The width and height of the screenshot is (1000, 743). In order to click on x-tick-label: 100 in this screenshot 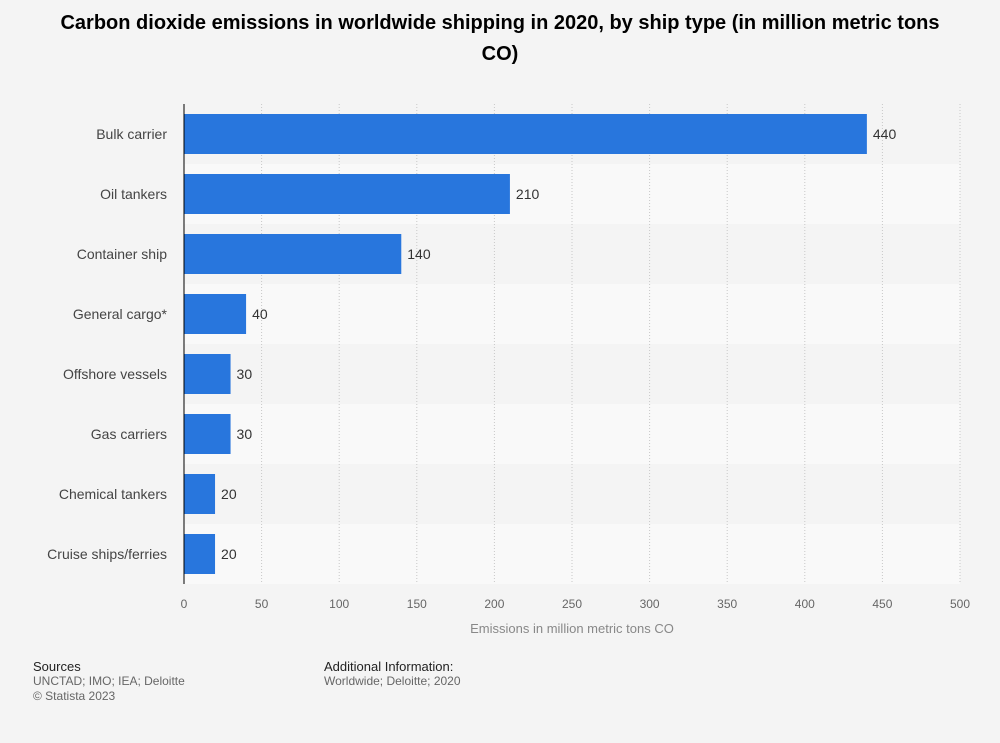, I will do `click(339, 604)`.